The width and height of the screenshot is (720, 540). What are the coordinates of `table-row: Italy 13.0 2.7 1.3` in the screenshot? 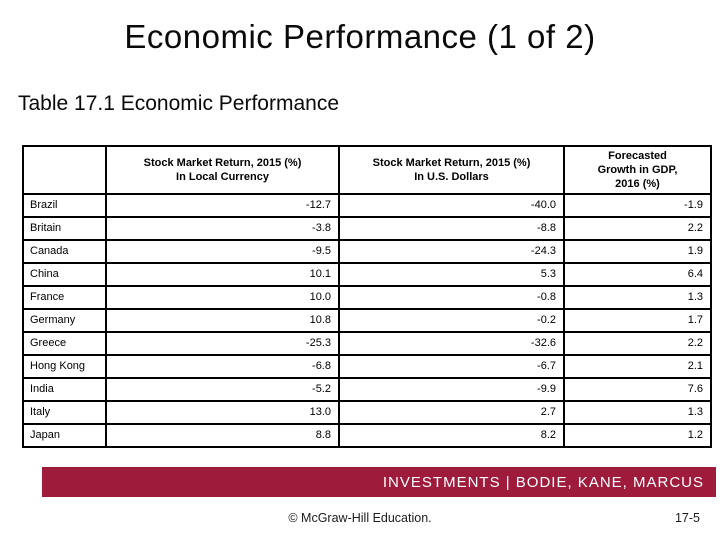 It's located at (367, 412).